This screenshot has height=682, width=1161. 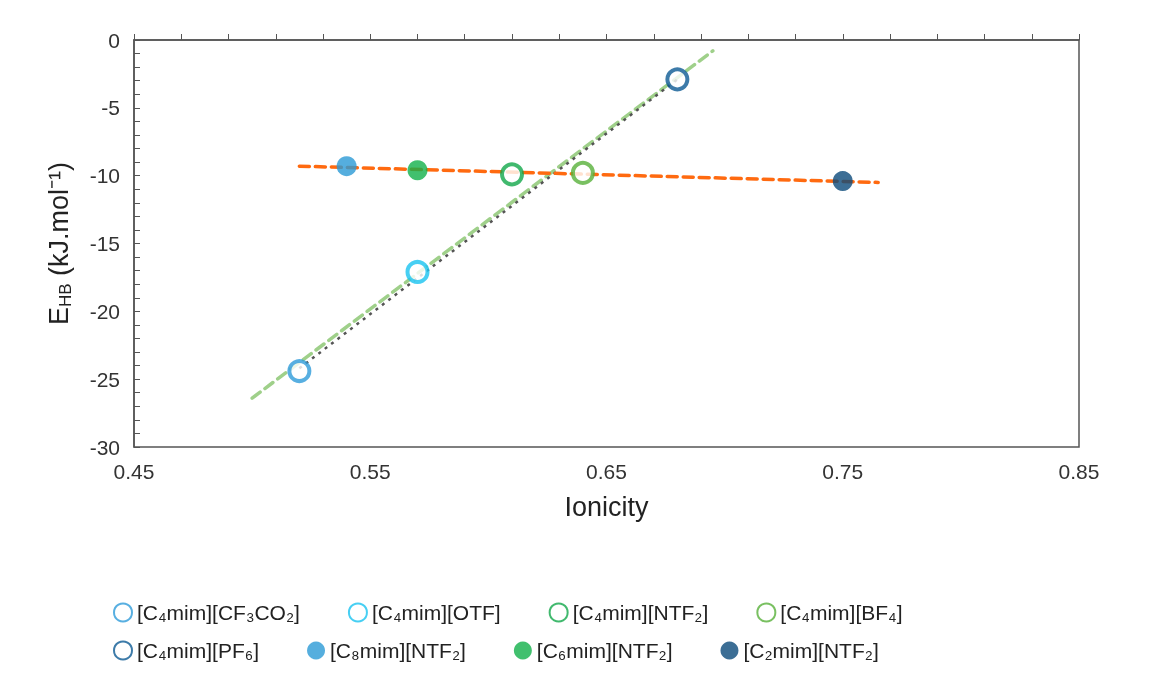 What do you see at coordinates (640, 612) in the screenshot?
I see `legend-label: [C₄mim][NTF₂]` at bounding box center [640, 612].